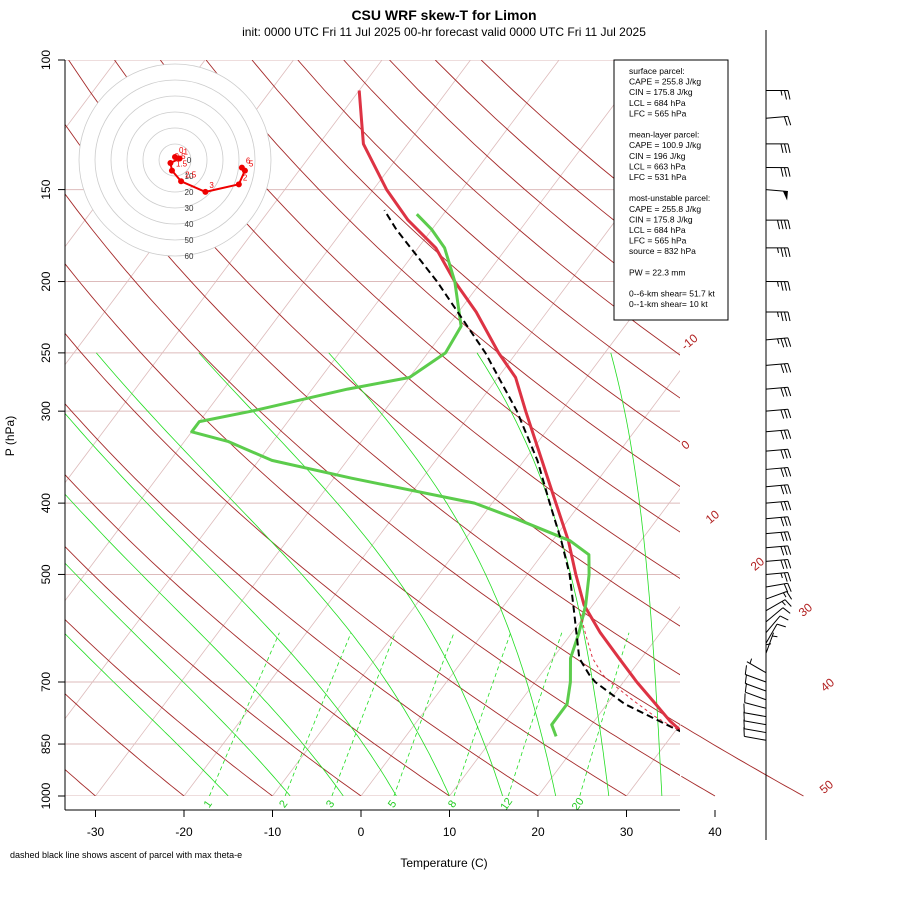 The height and width of the screenshot is (900, 900). Describe the element at coordinates (46, 189) in the screenshot. I see `p-tick-label: 150` at that location.